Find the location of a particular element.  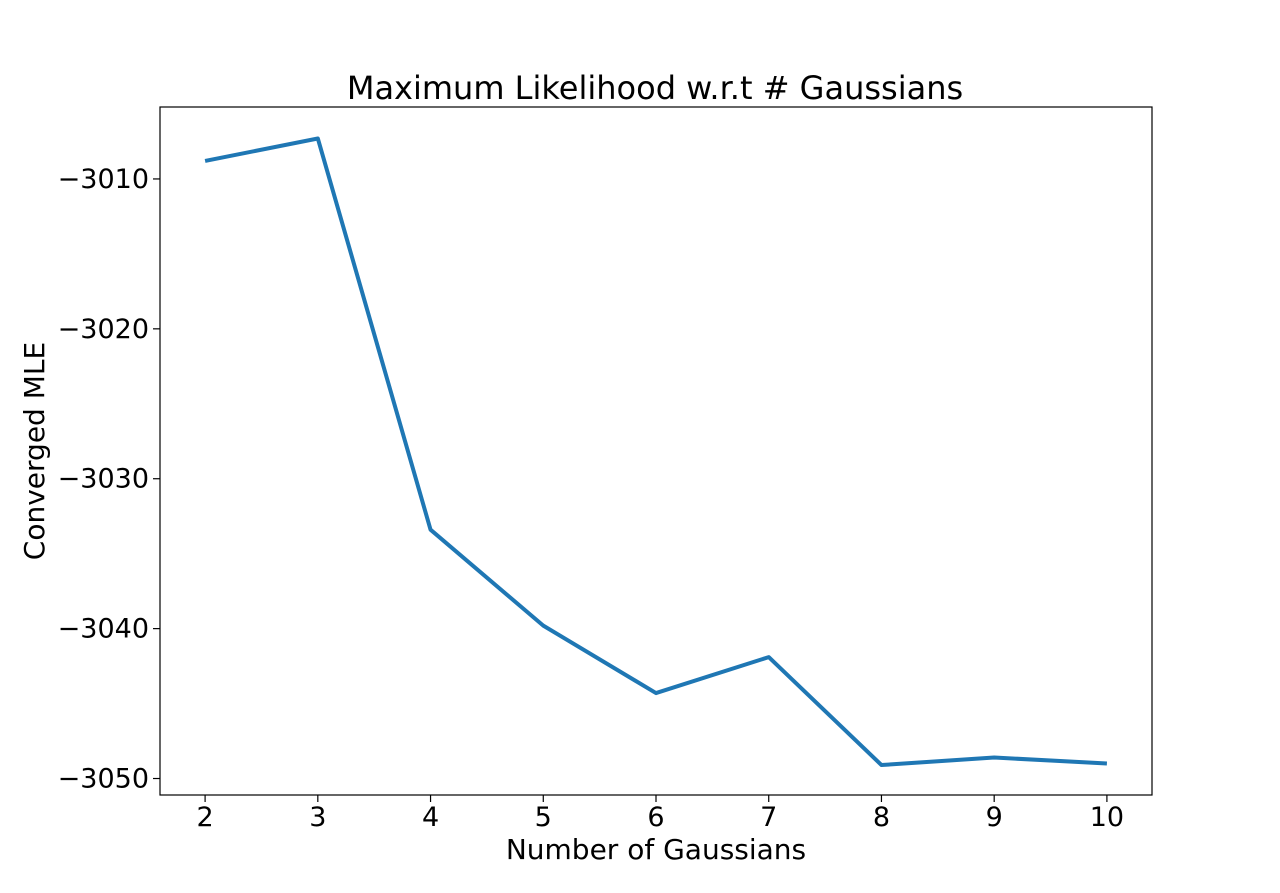

chart-title: Maximum Likelihood w.r.t # Gaussians is located at coordinates (655, 88).